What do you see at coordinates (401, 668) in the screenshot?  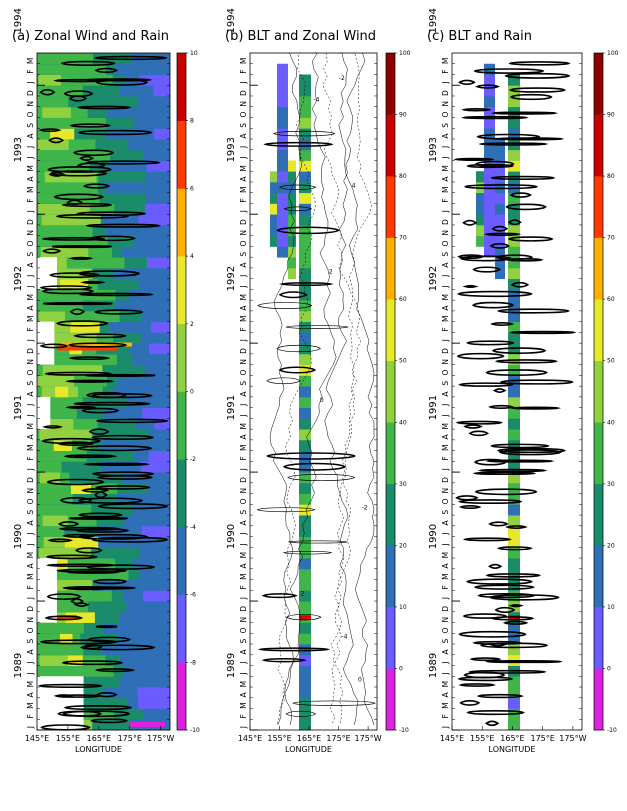 I see `colorbar-tick-label: 0` at bounding box center [401, 668].